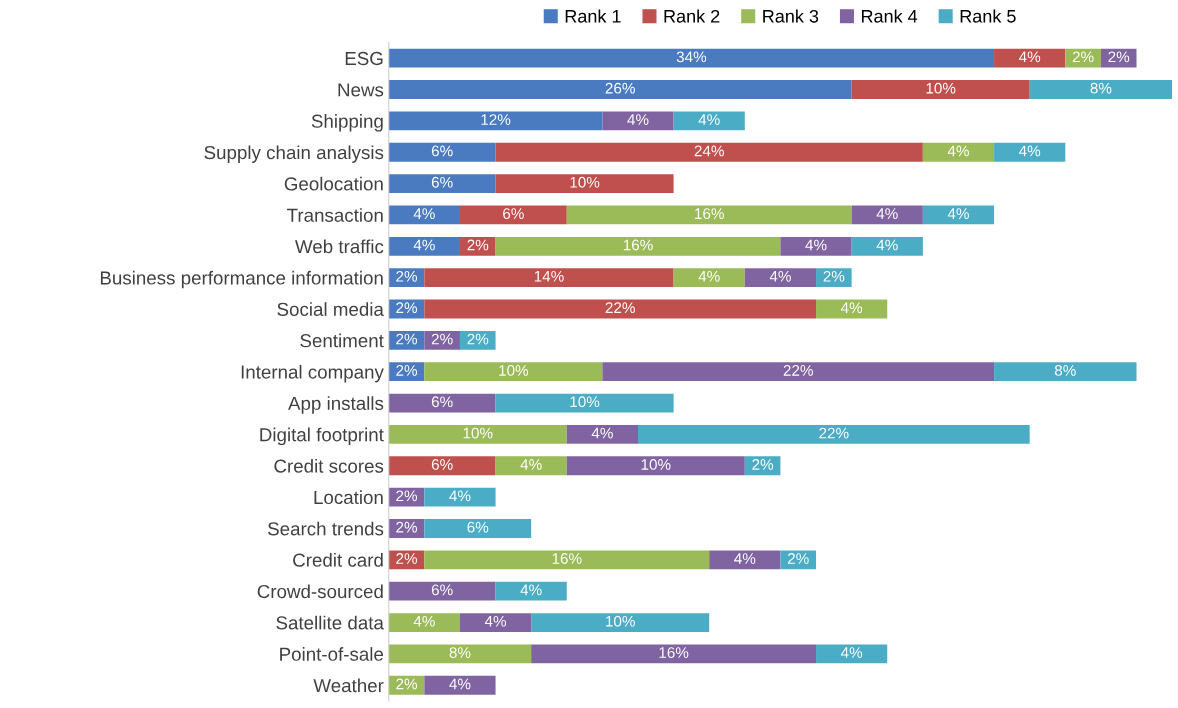 The height and width of the screenshot is (708, 1178). Describe the element at coordinates (364, 58) in the screenshot. I see `y-tick-label: ESG` at that location.